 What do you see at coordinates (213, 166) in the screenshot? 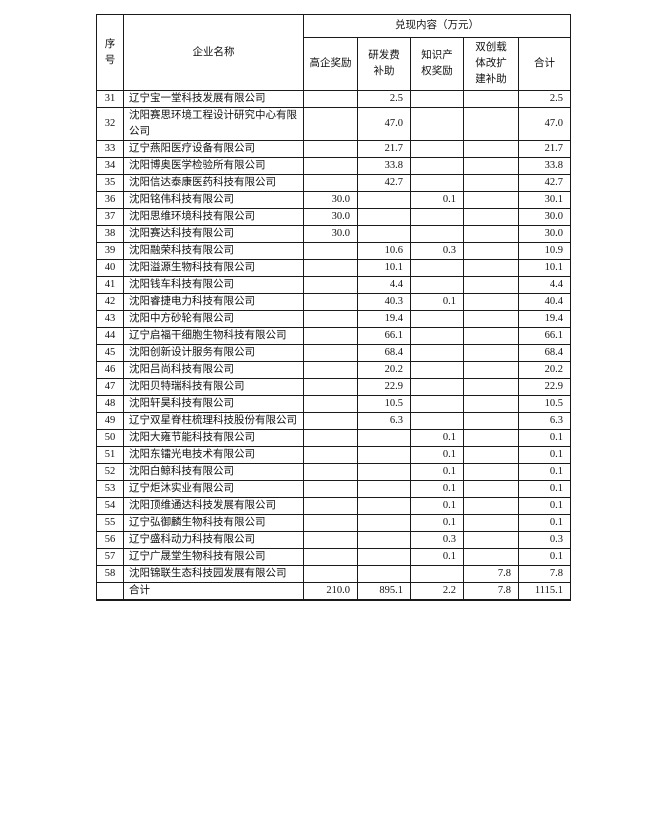
I see `company-cell: 沈阳博奥医学检验所有限公司` at bounding box center [213, 166].